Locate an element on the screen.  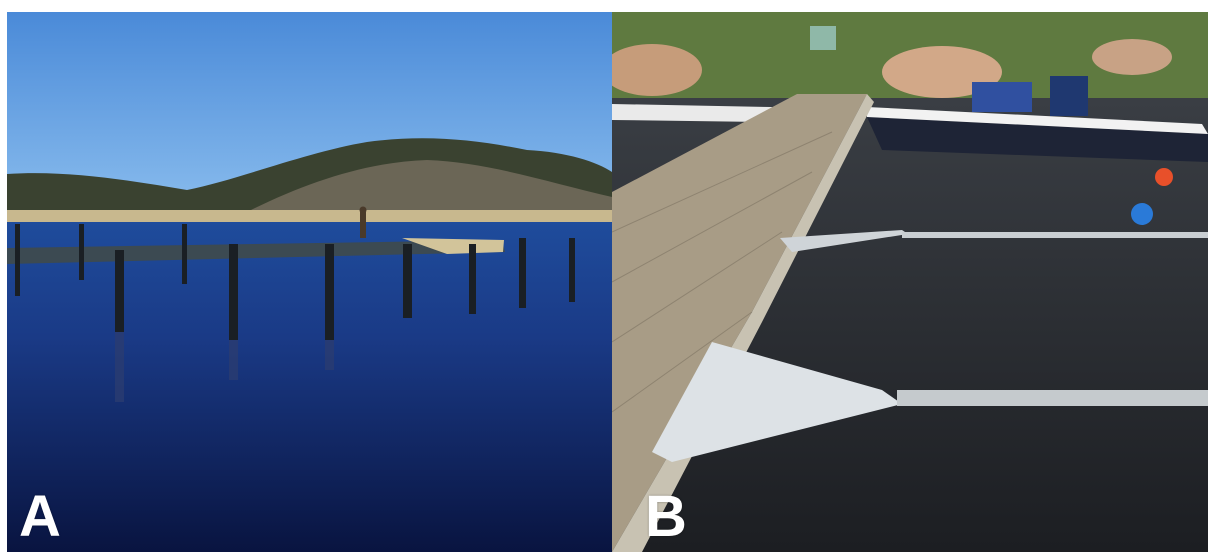
panel-label-a: A is located at coordinates (40, 516).